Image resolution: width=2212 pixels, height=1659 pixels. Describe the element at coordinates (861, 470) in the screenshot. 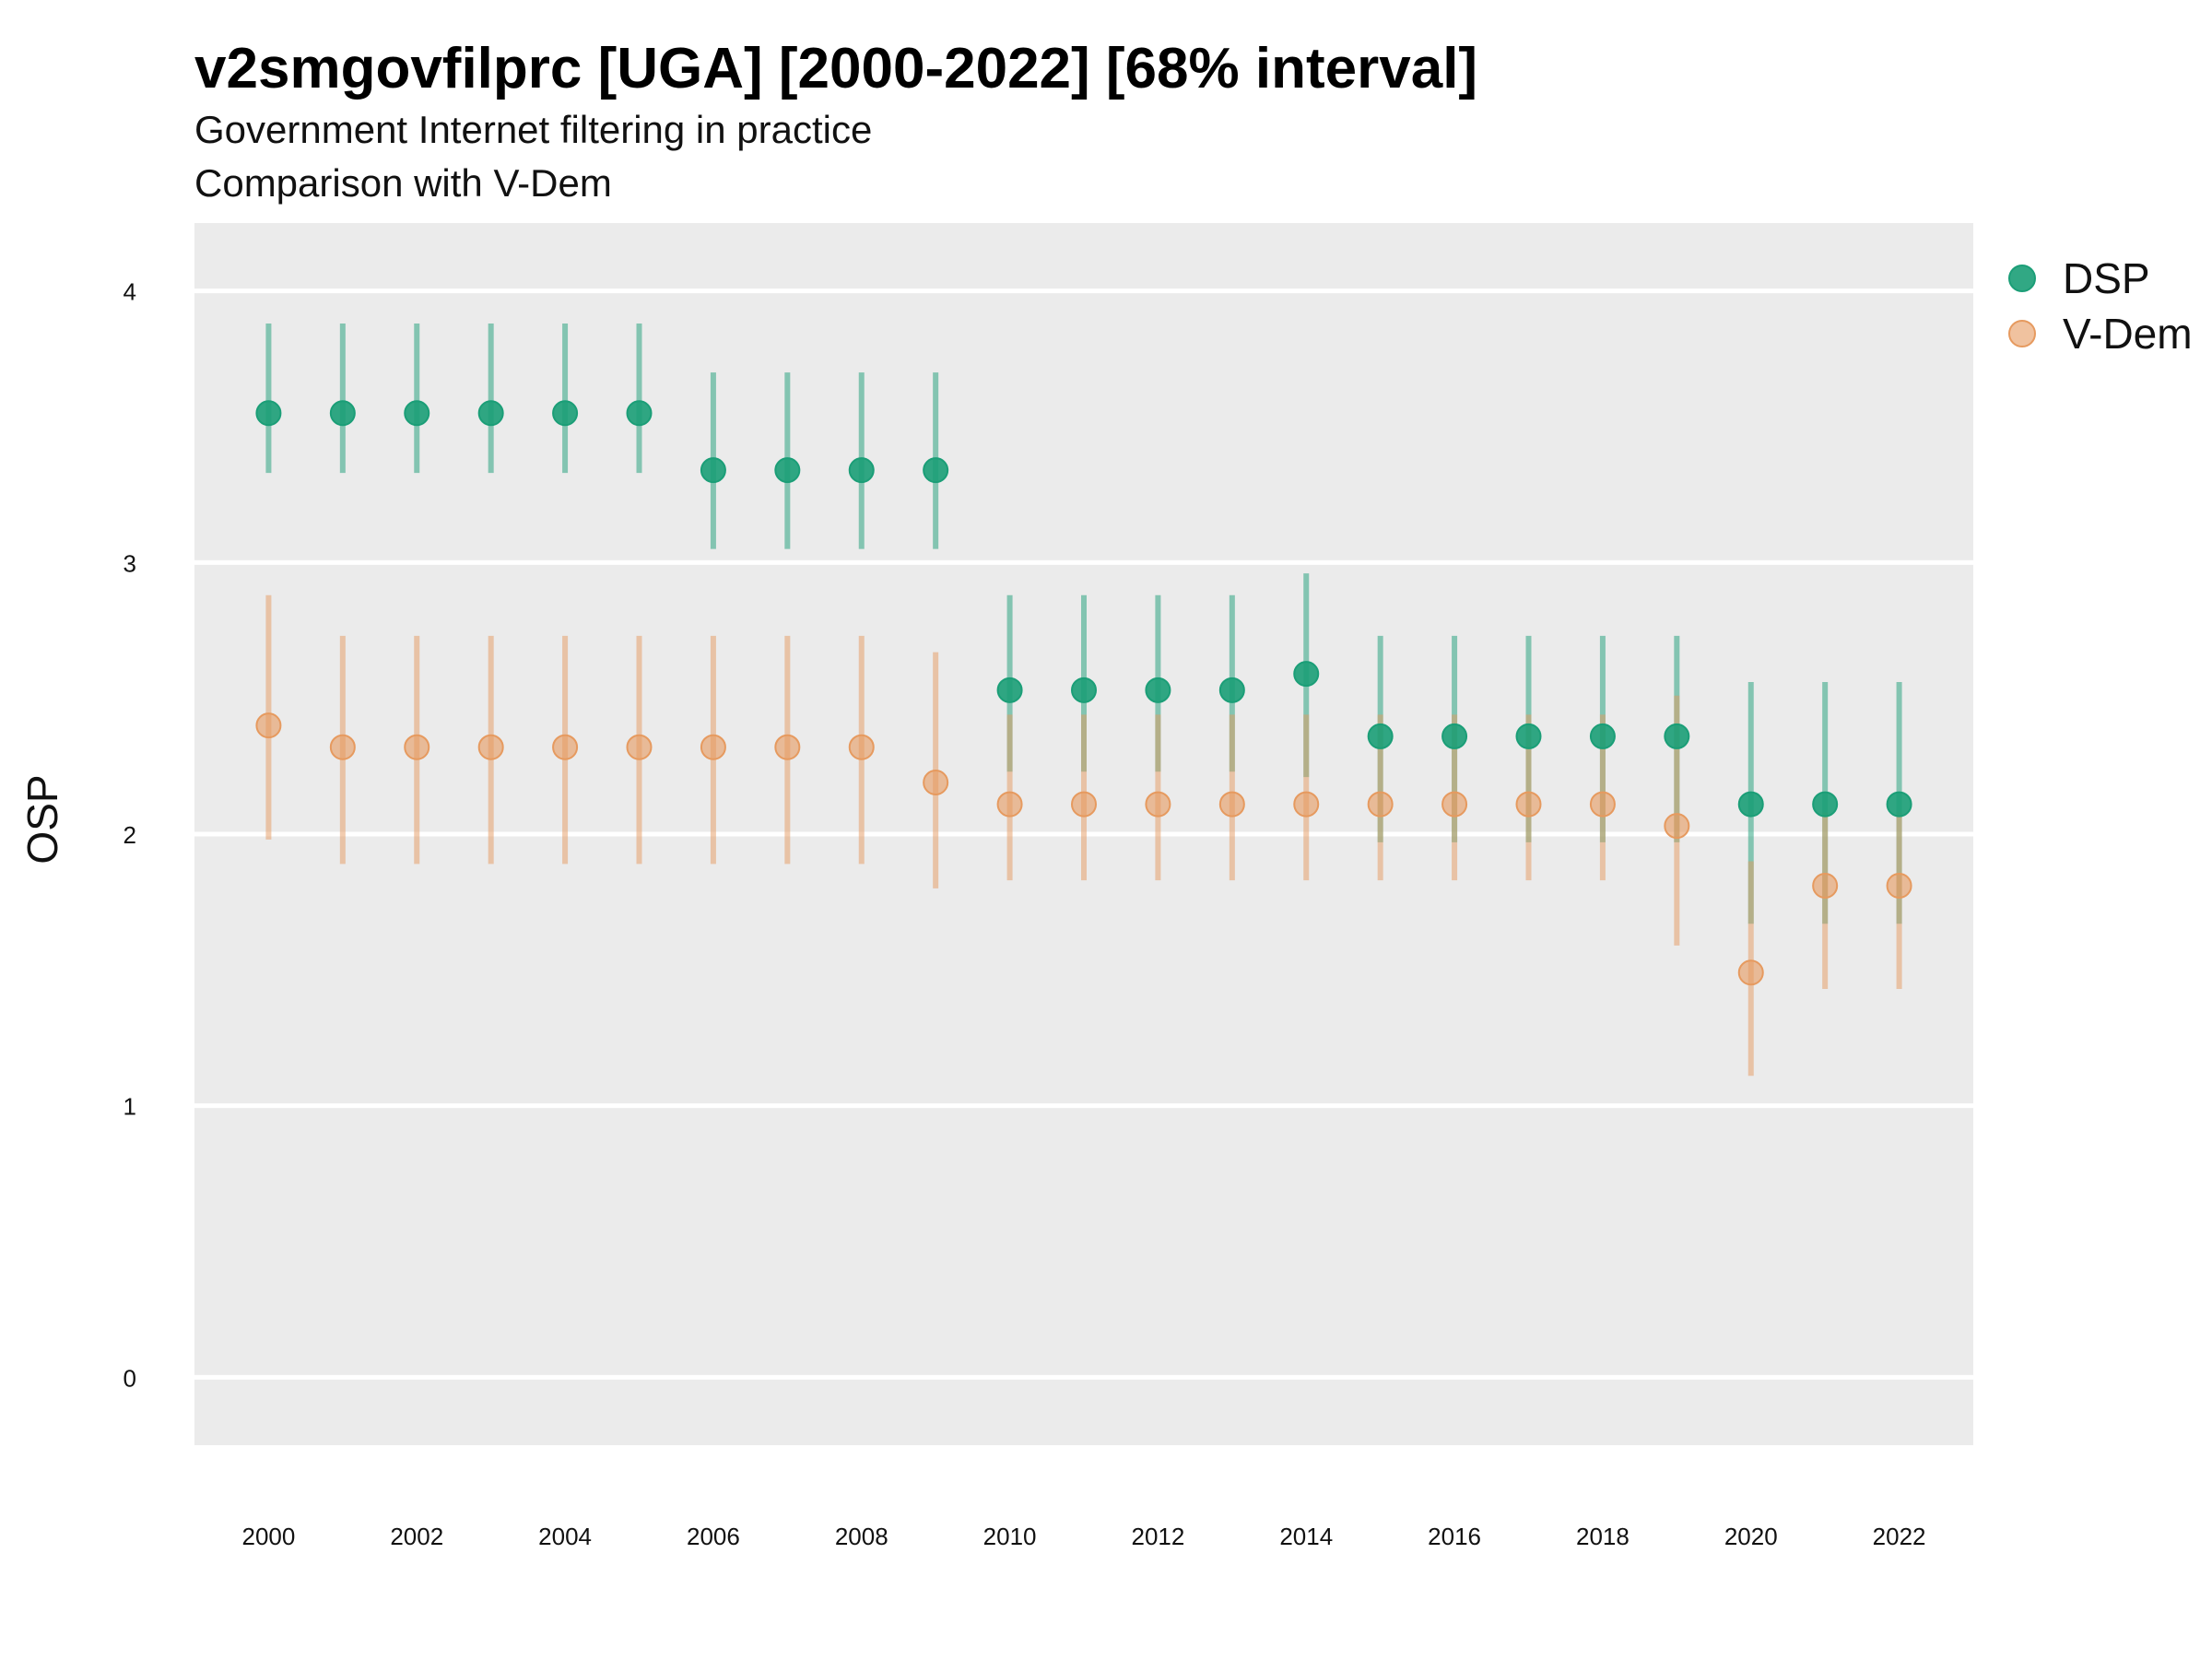

I see `point-dsp-2008` at that location.